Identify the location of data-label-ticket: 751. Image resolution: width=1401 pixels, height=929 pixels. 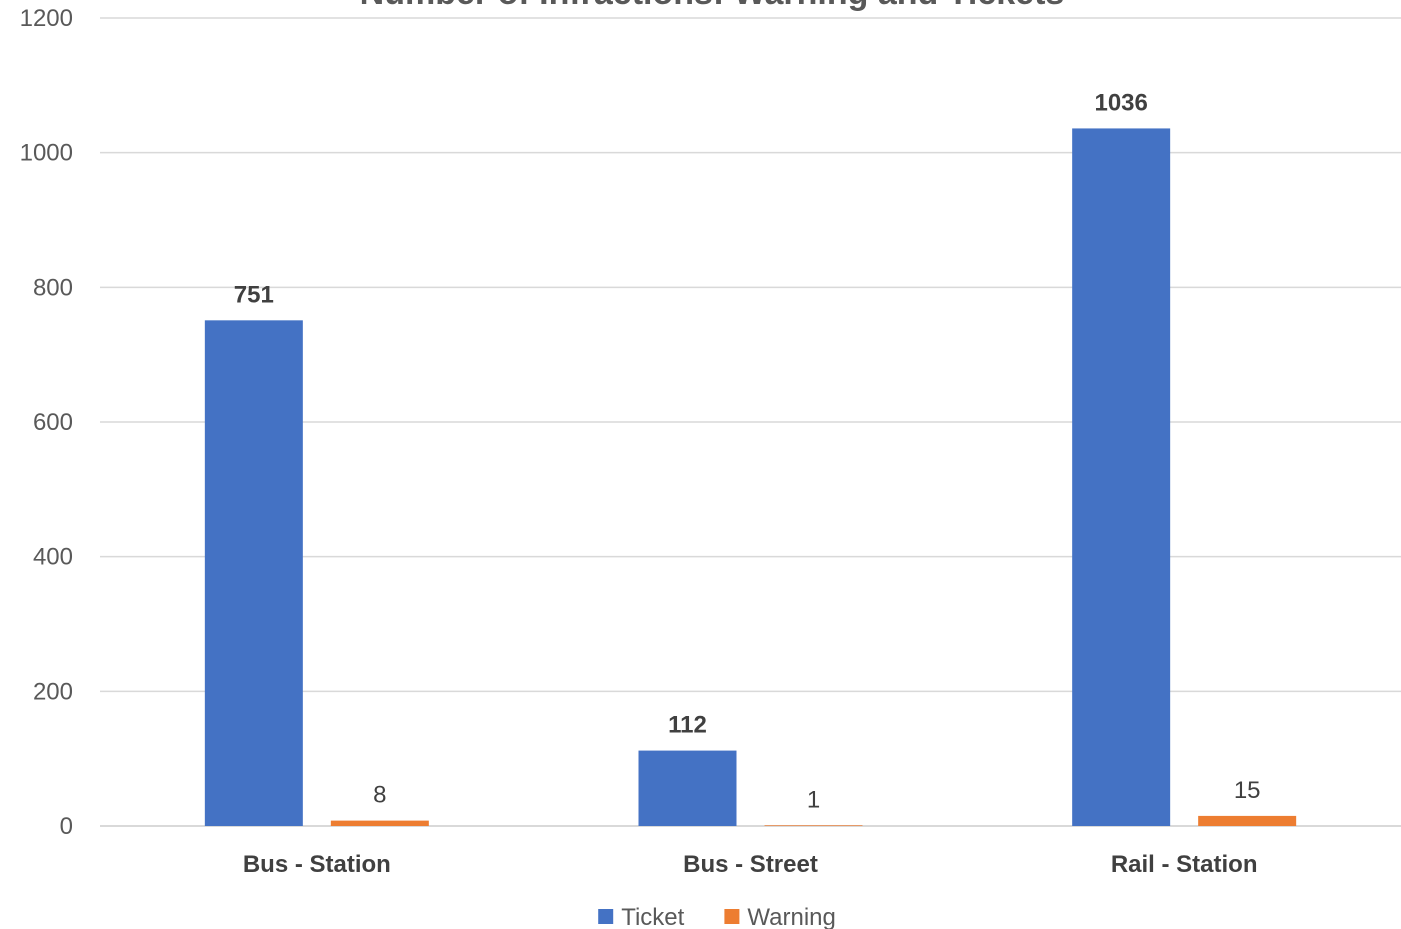
(254, 294).